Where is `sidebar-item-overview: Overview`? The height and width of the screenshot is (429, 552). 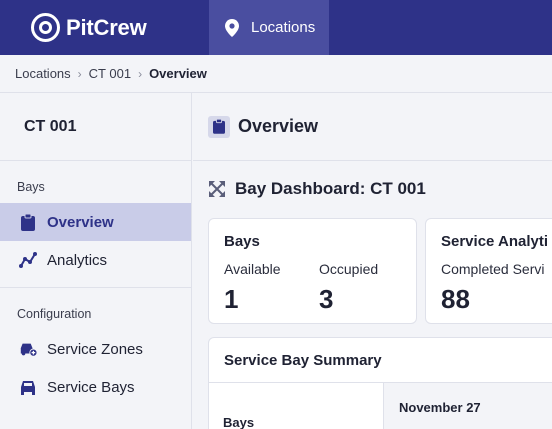 sidebar-item-overview: Overview is located at coordinates (95, 222).